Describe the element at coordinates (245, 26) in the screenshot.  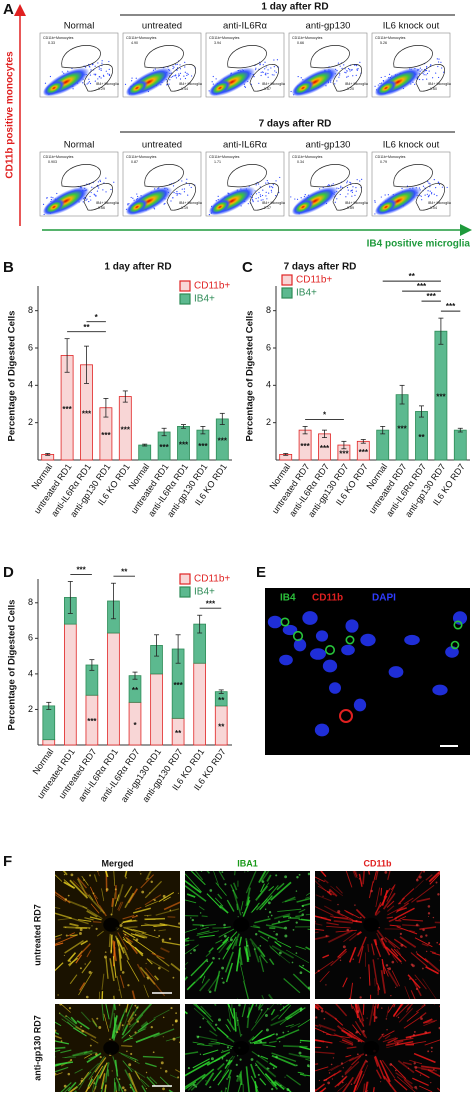
I see `plot-label: anti-IL6Rα` at that location.